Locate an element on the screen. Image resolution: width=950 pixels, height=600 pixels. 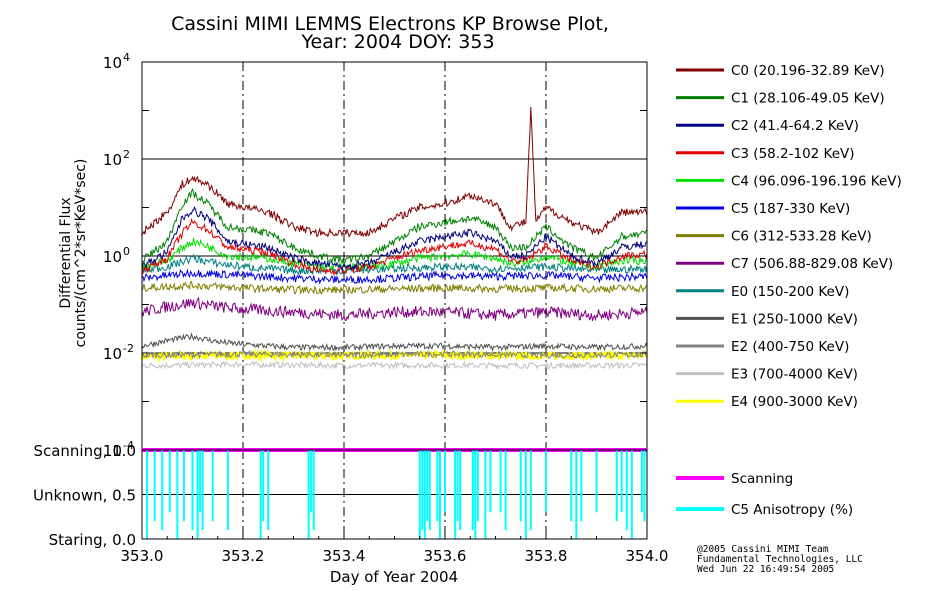
credits-line: Fundamental Technologies, LLC is located at coordinates (780, 559).